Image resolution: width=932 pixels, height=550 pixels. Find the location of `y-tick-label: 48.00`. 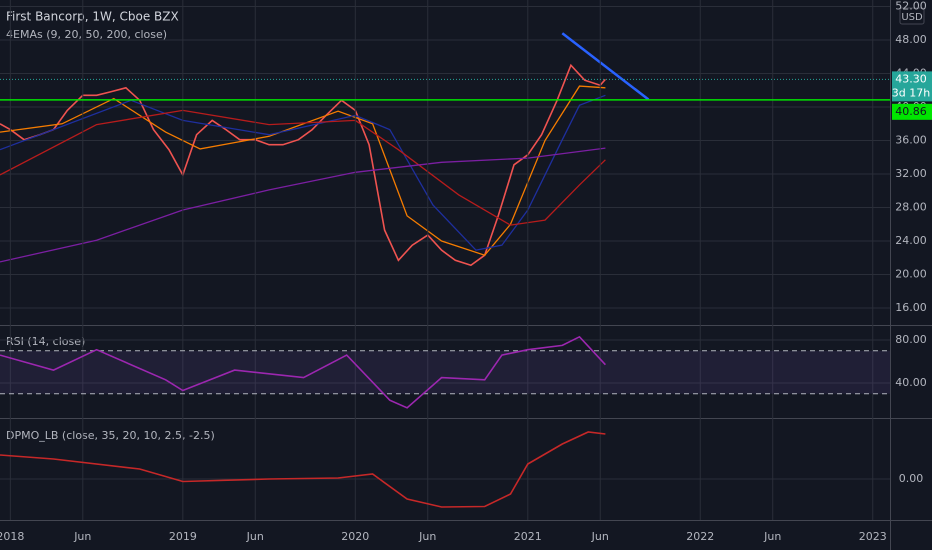

y-tick-label: 48.00 is located at coordinates (911, 39).